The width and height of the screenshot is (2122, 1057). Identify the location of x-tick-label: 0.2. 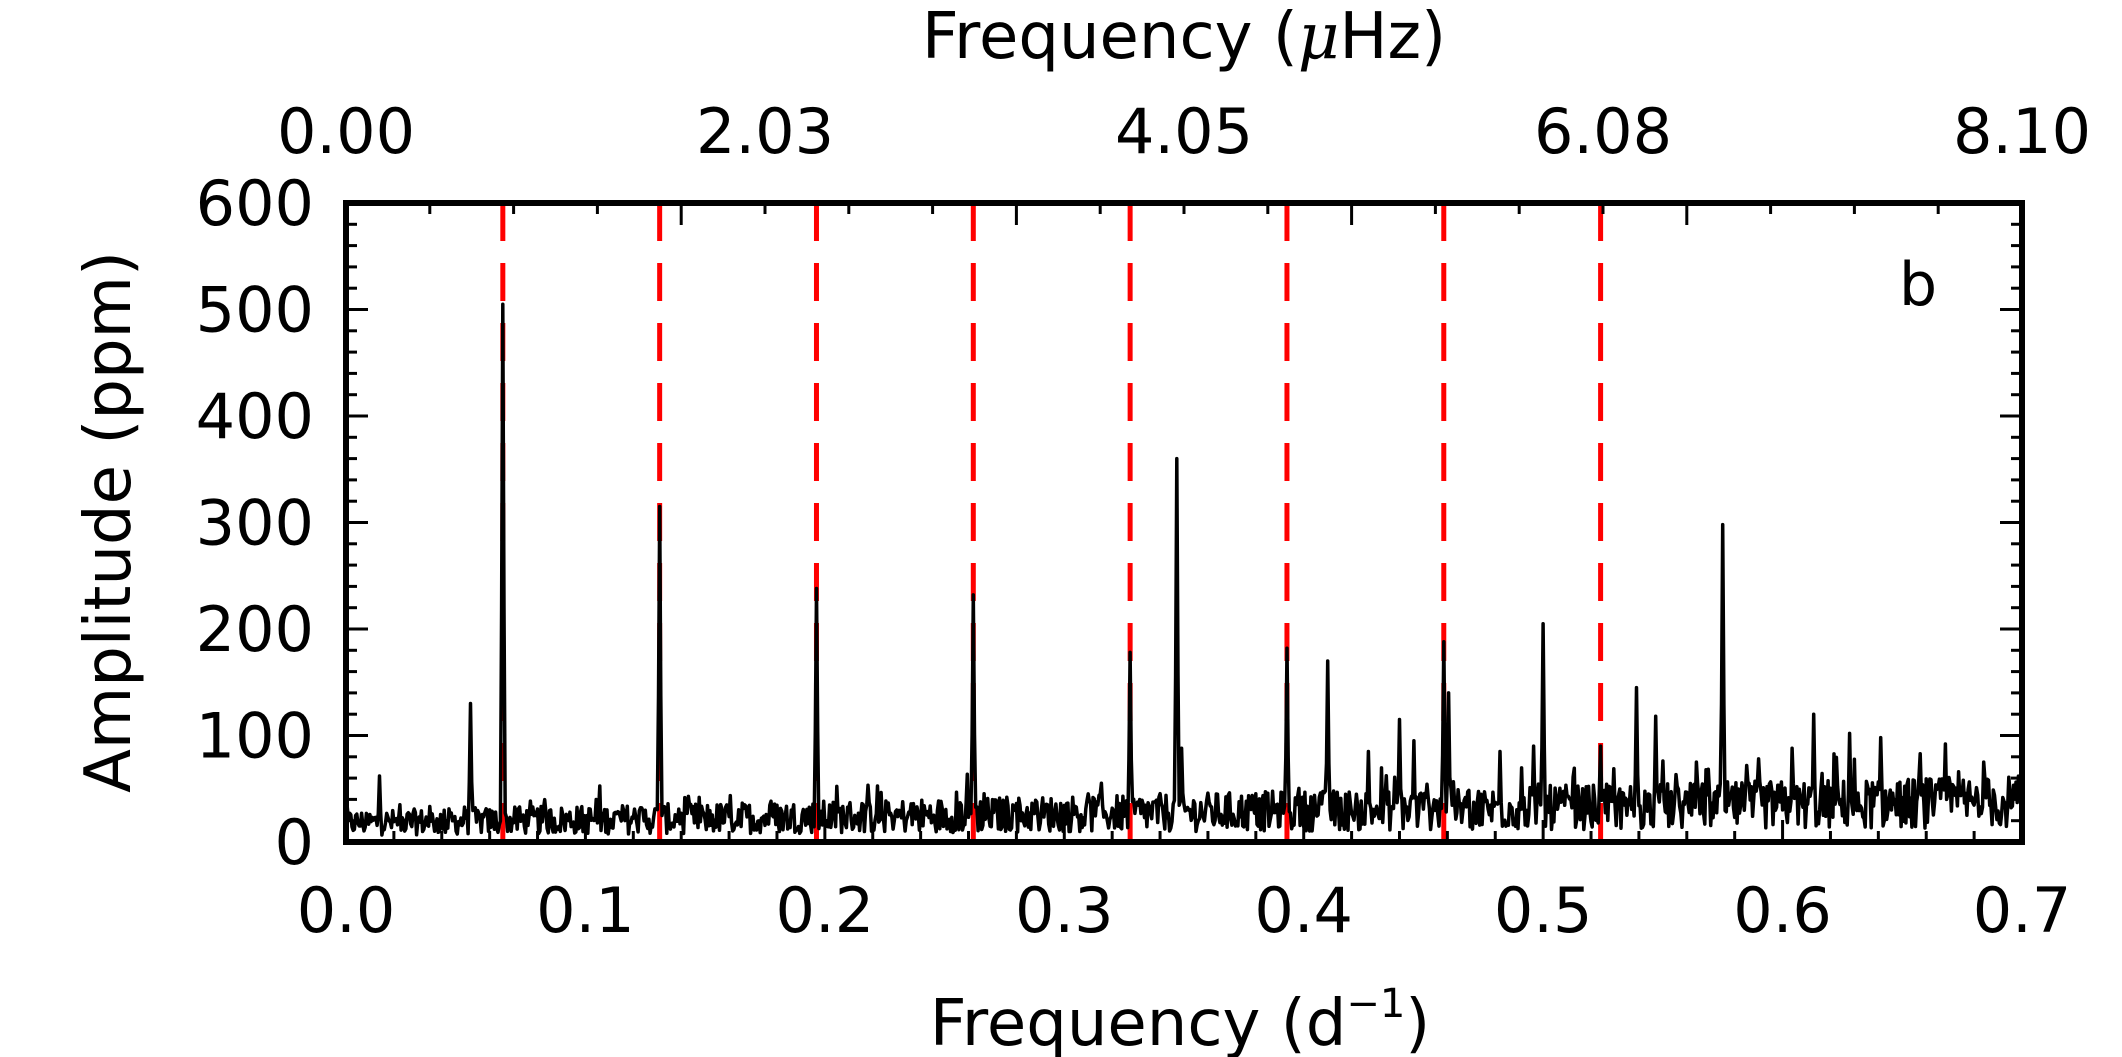
(825, 910).